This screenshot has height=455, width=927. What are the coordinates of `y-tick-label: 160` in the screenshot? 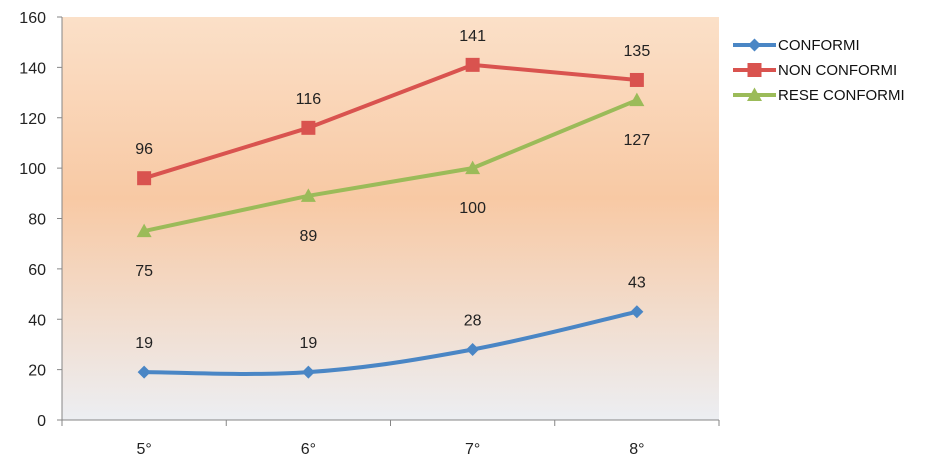 It's located at (32, 18).